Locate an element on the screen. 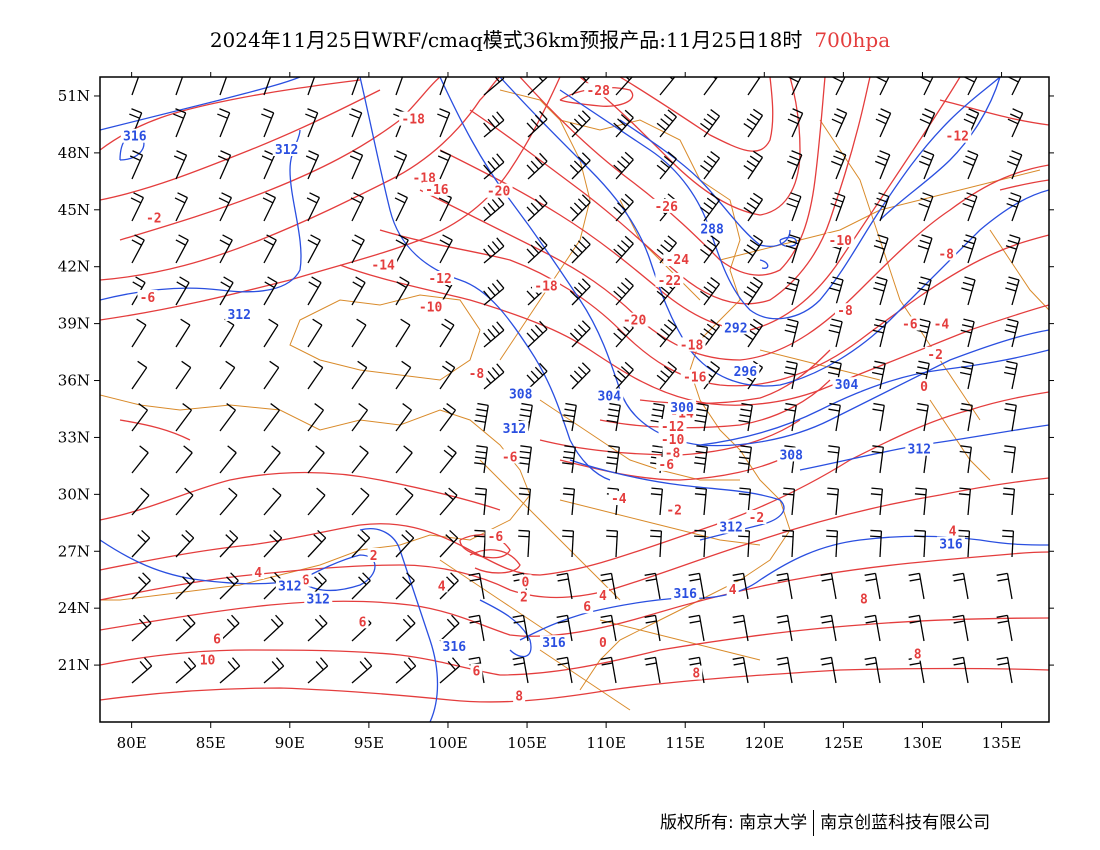  height-label: 308 is located at coordinates (791, 455).